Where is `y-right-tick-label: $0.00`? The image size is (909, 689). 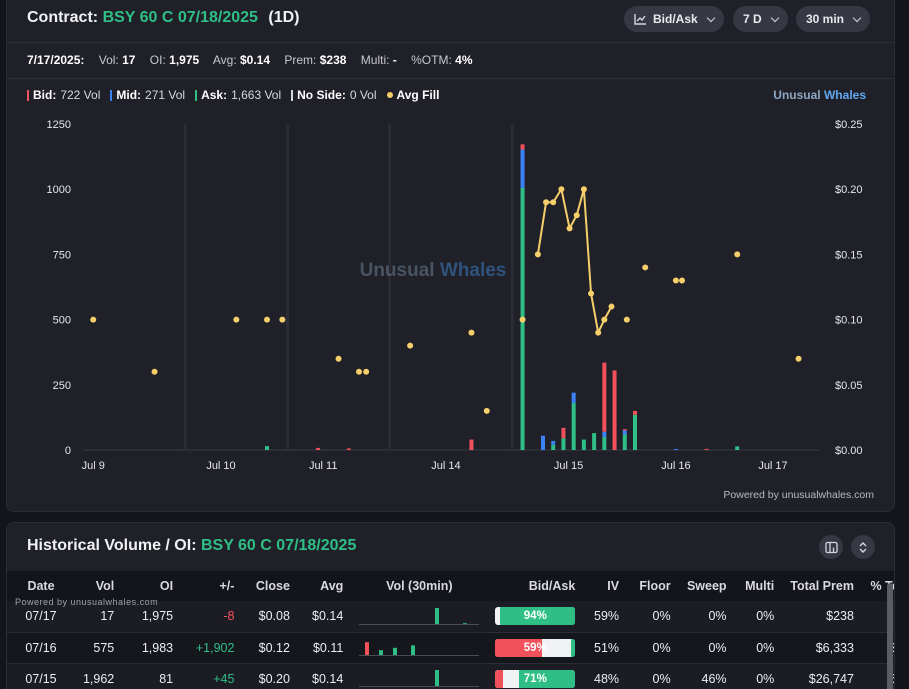
y-right-tick-label: $0.00 is located at coordinates (849, 451).